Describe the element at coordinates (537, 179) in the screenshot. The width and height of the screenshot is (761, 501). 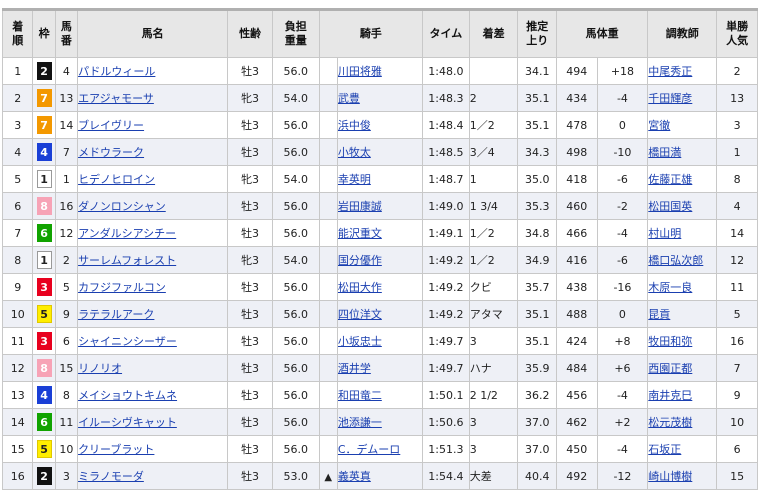
I see `last3f-cell: 35.0` at that location.